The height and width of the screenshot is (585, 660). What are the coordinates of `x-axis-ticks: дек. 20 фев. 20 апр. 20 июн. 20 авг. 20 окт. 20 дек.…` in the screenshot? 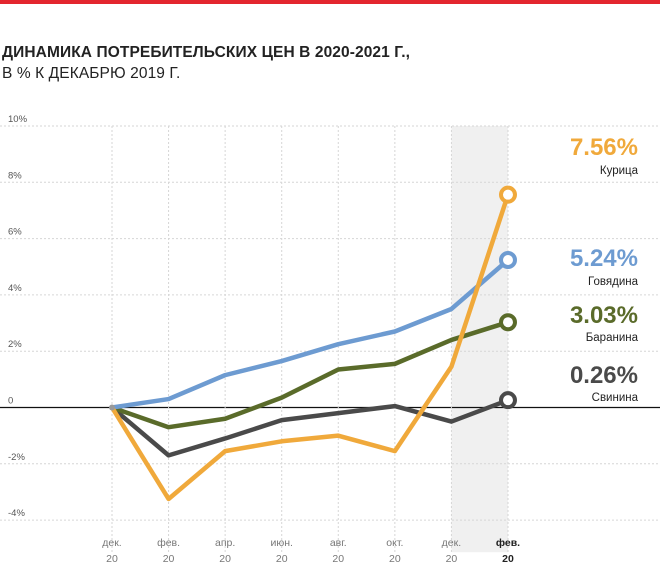 It's located at (311, 551).